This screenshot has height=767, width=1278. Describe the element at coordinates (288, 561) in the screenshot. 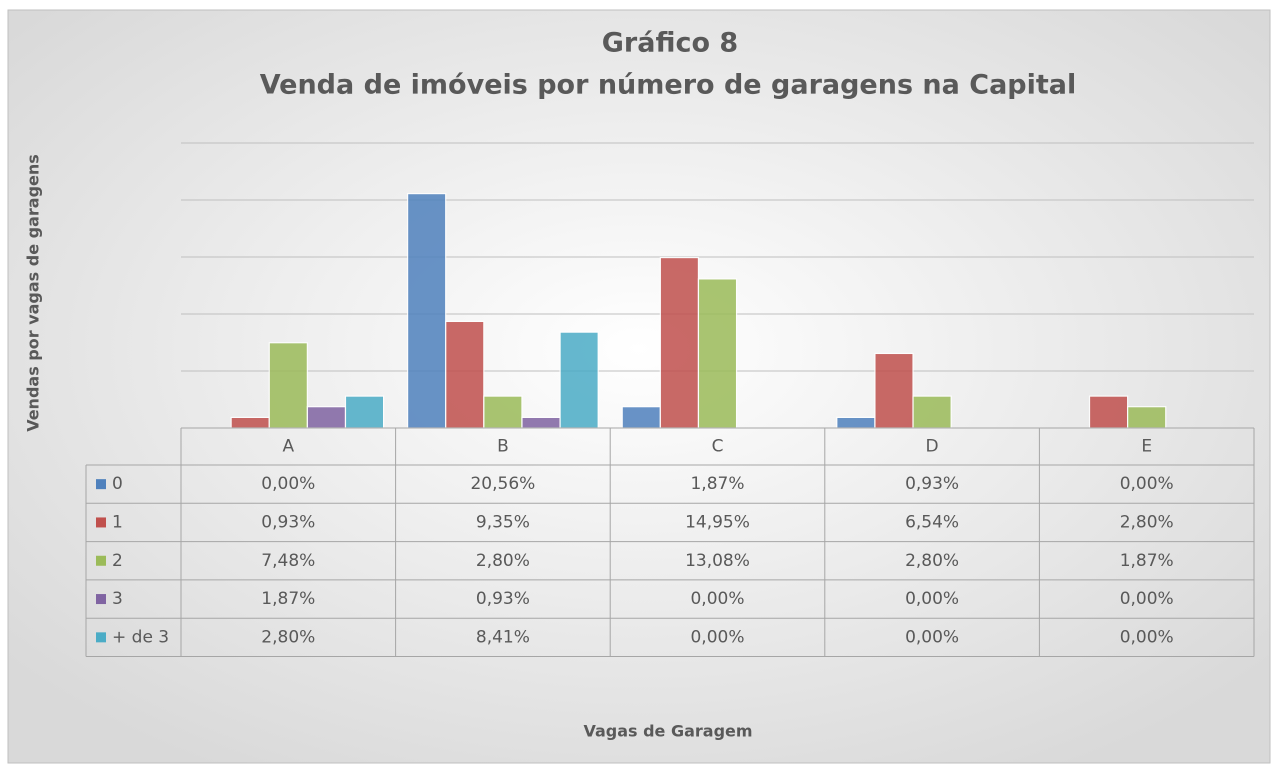

I see `table-cell: 7,48%` at that location.